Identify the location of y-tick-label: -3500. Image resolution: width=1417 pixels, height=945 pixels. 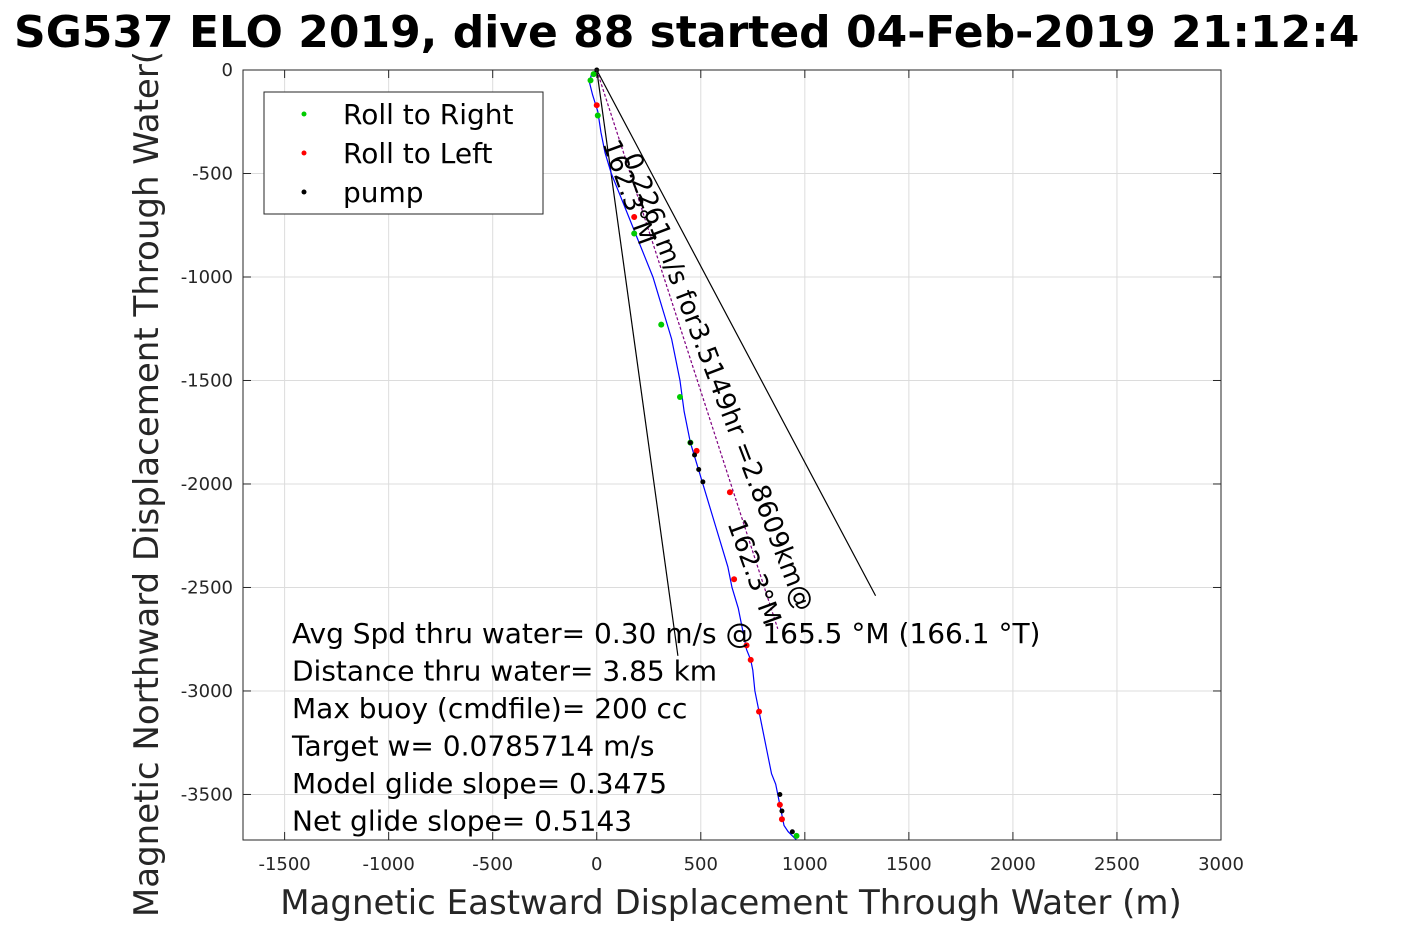
(207, 794).